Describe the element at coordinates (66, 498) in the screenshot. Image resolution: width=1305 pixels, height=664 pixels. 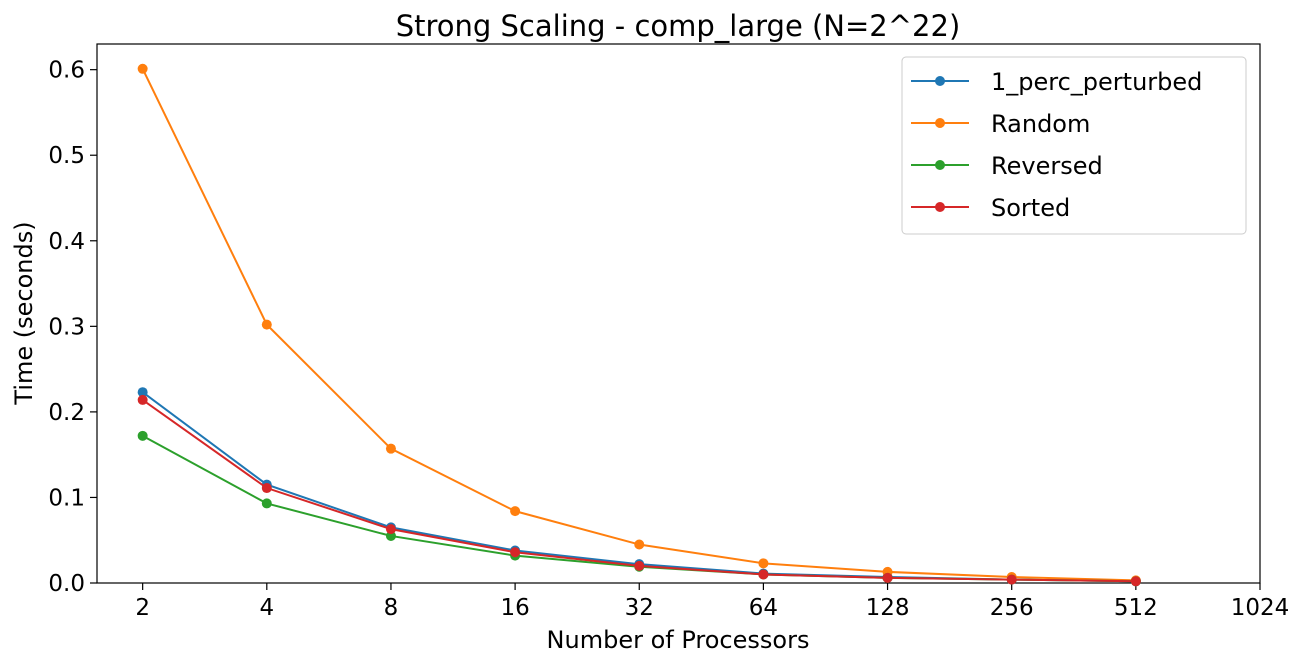
I see `y-tick-label: 0.1` at that location.